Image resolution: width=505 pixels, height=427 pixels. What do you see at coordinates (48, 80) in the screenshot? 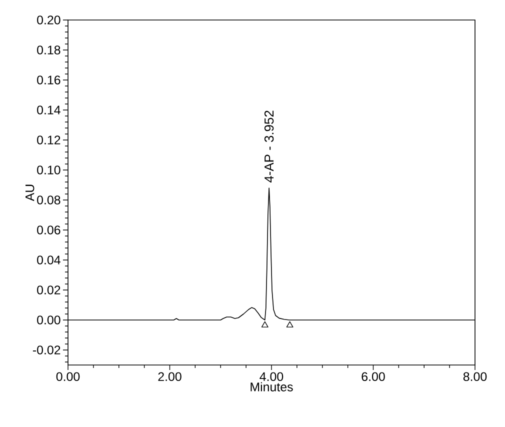
I see `y-tick-label: 0.16` at bounding box center [48, 80].